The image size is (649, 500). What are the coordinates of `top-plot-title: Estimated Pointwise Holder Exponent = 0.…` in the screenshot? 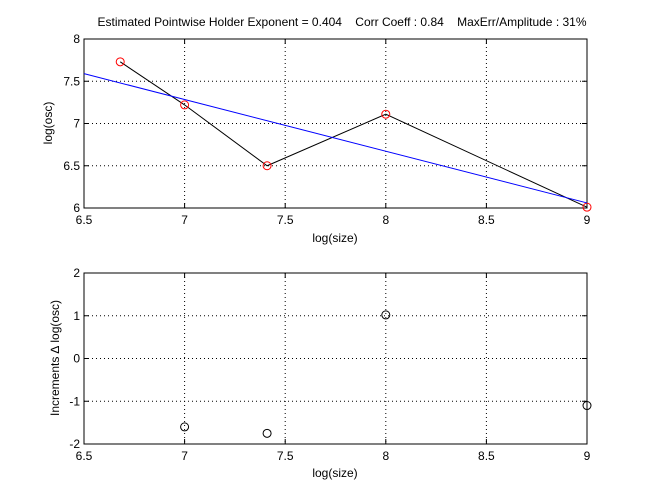 It's located at (341, 22).